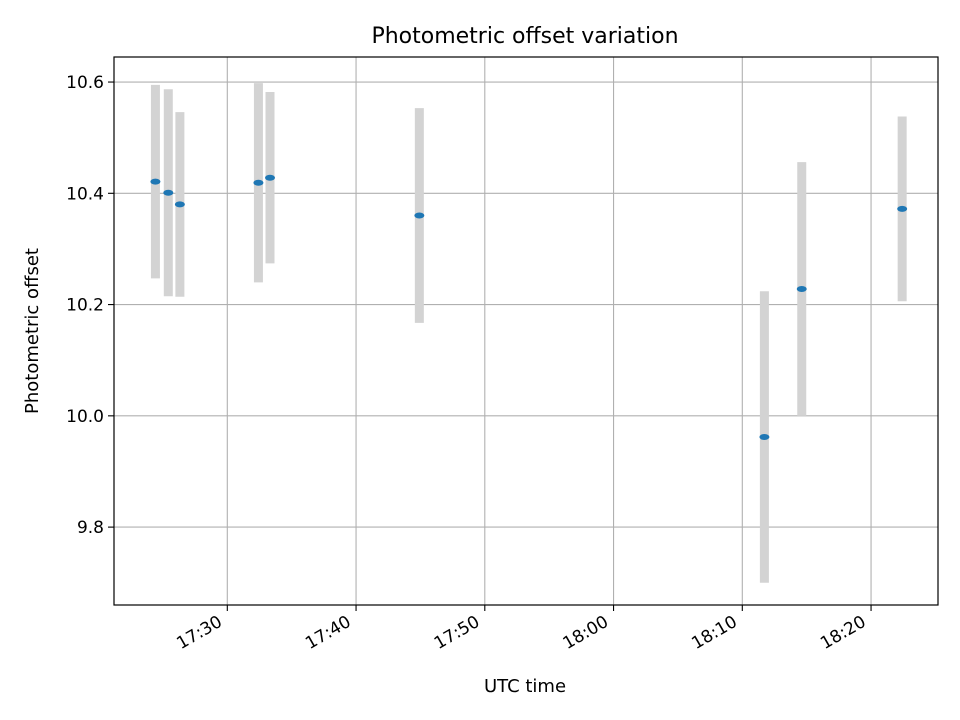  I want to click on y-tick-label: 10.2, so click(85, 306).